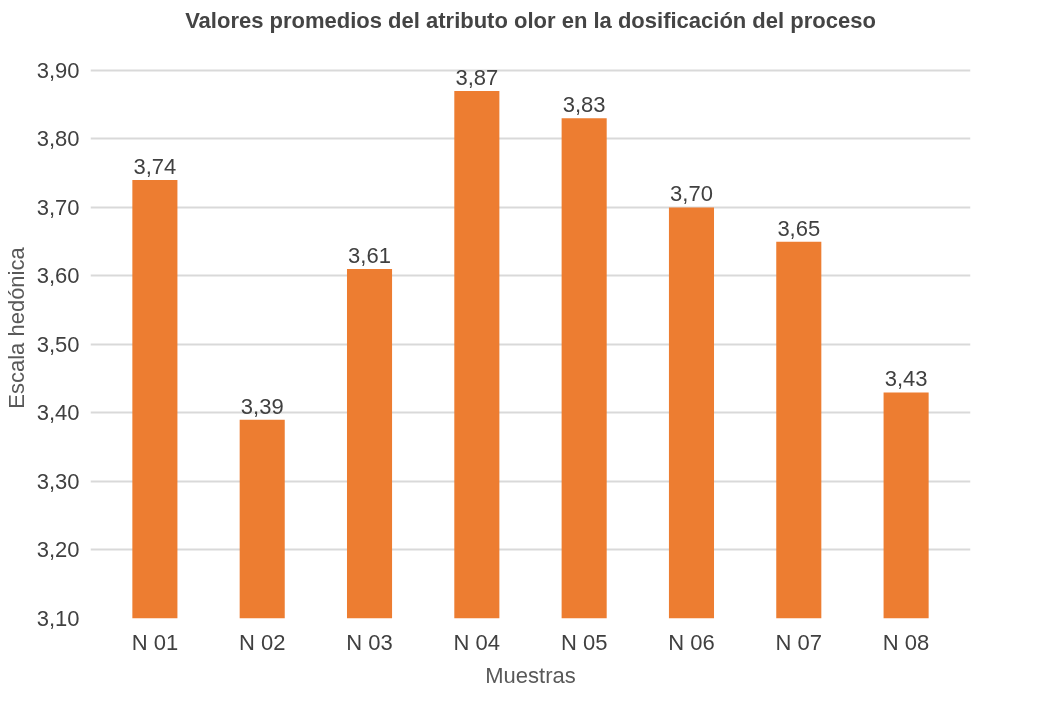 The height and width of the screenshot is (715, 1057). Describe the element at coordinates (155, 642) in the screenshot. I see `x-tick-label: N 01` at that location.